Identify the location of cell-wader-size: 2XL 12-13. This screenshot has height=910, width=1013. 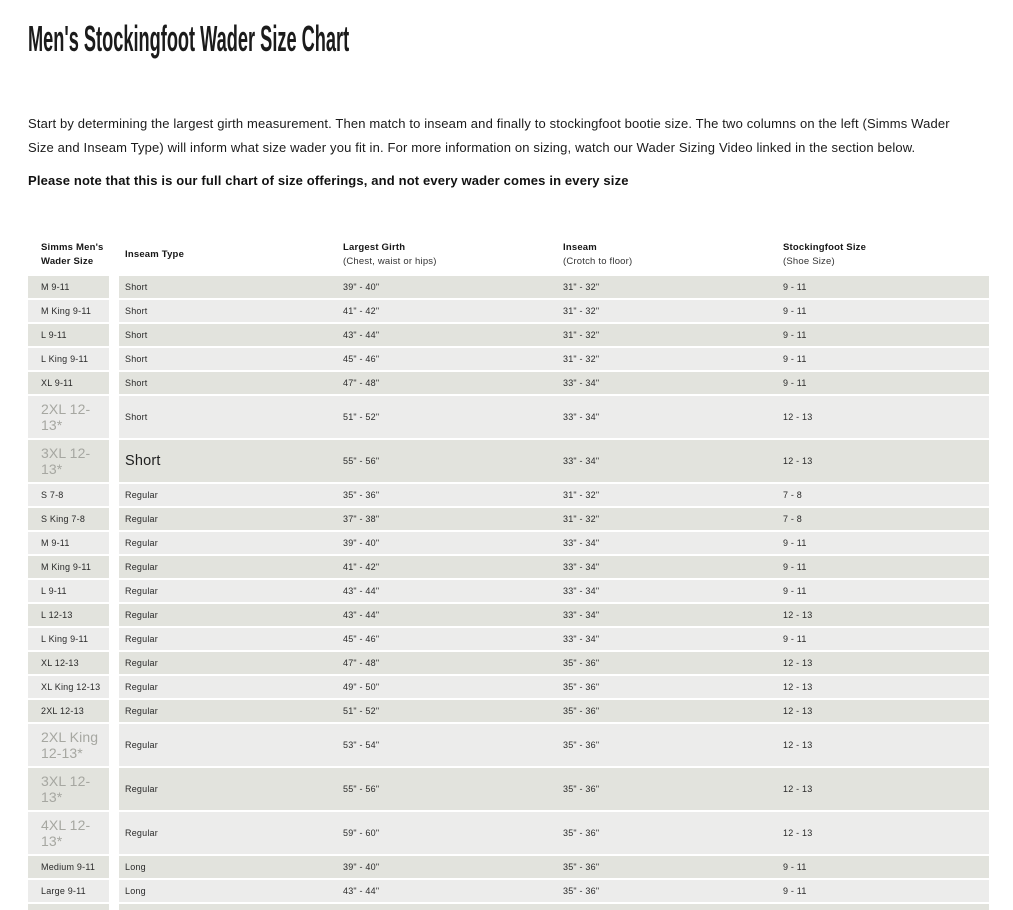
(68, 711).